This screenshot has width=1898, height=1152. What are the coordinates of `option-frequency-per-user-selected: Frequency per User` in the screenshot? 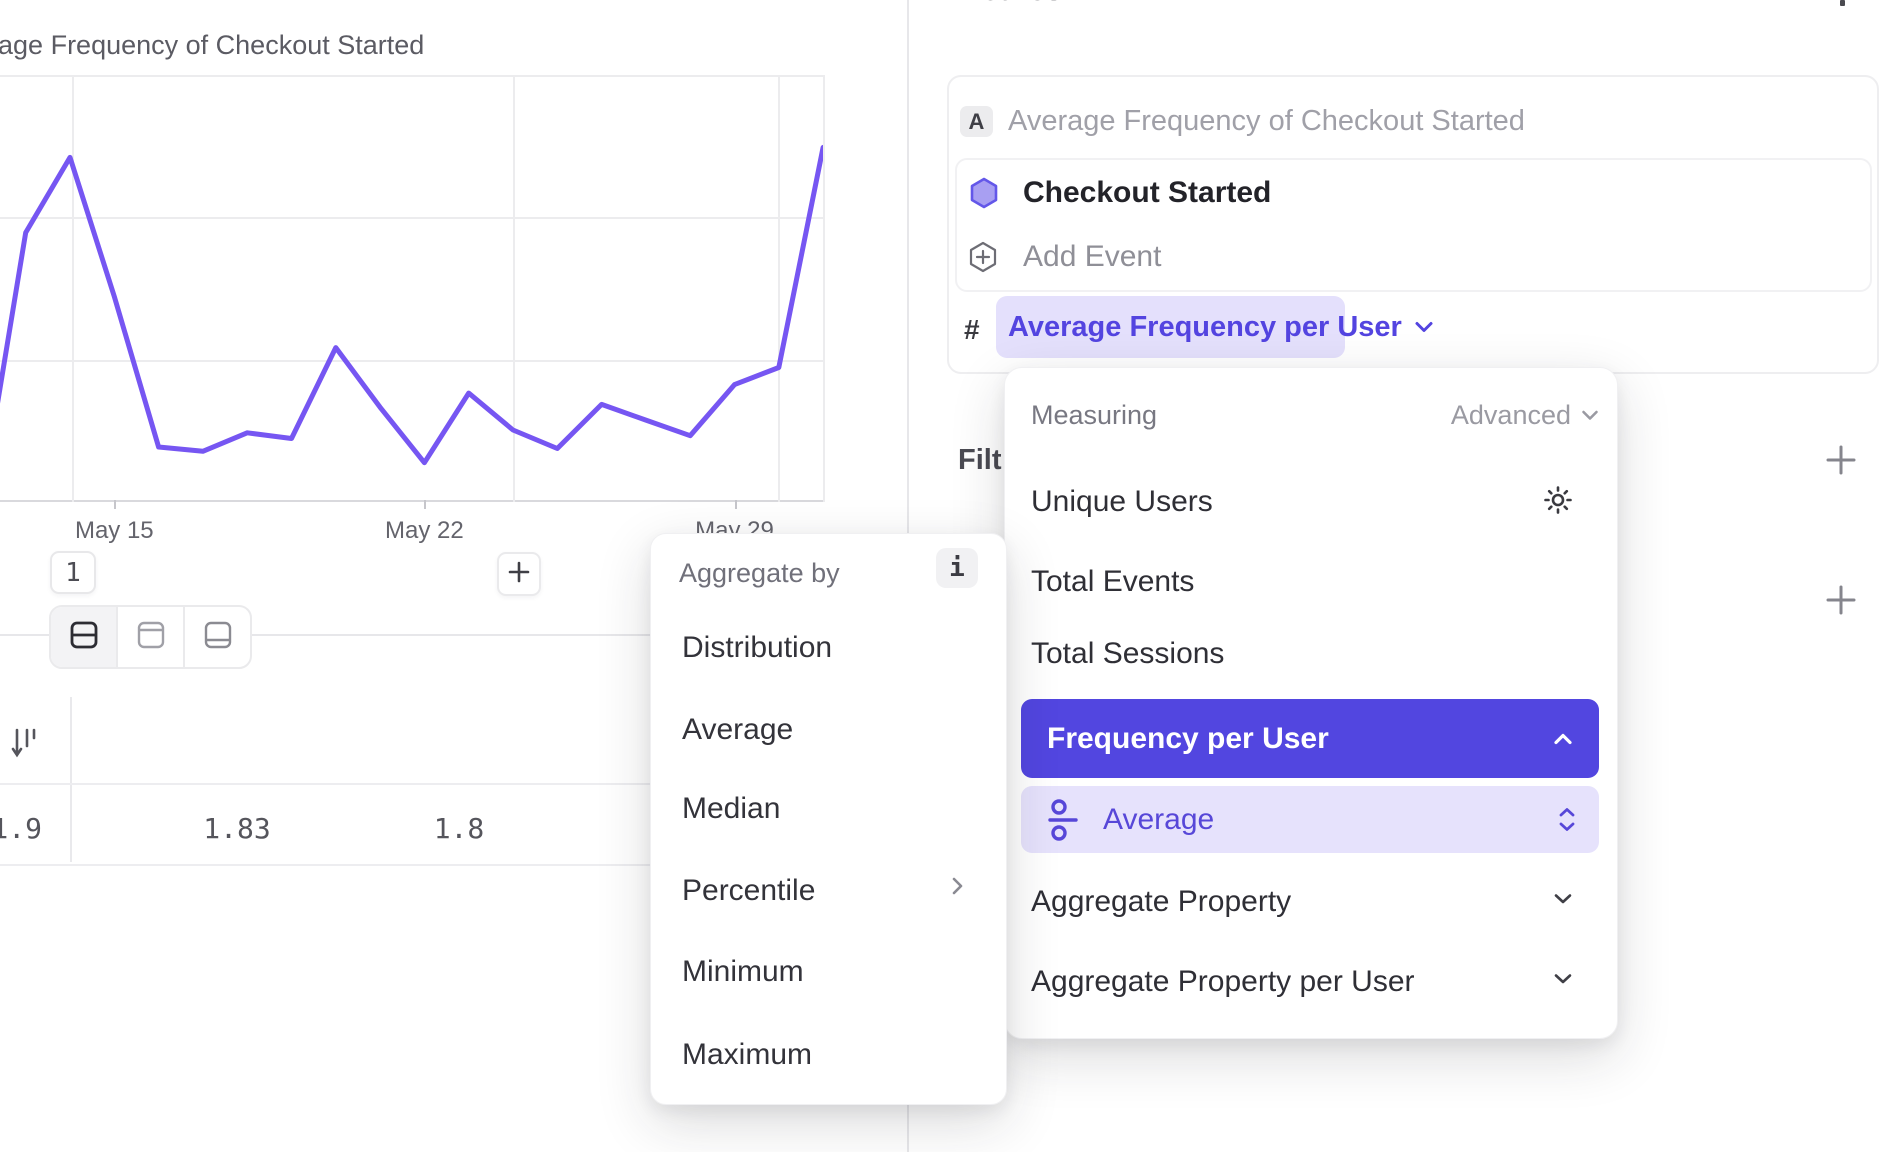 It's located at (1310, 738).